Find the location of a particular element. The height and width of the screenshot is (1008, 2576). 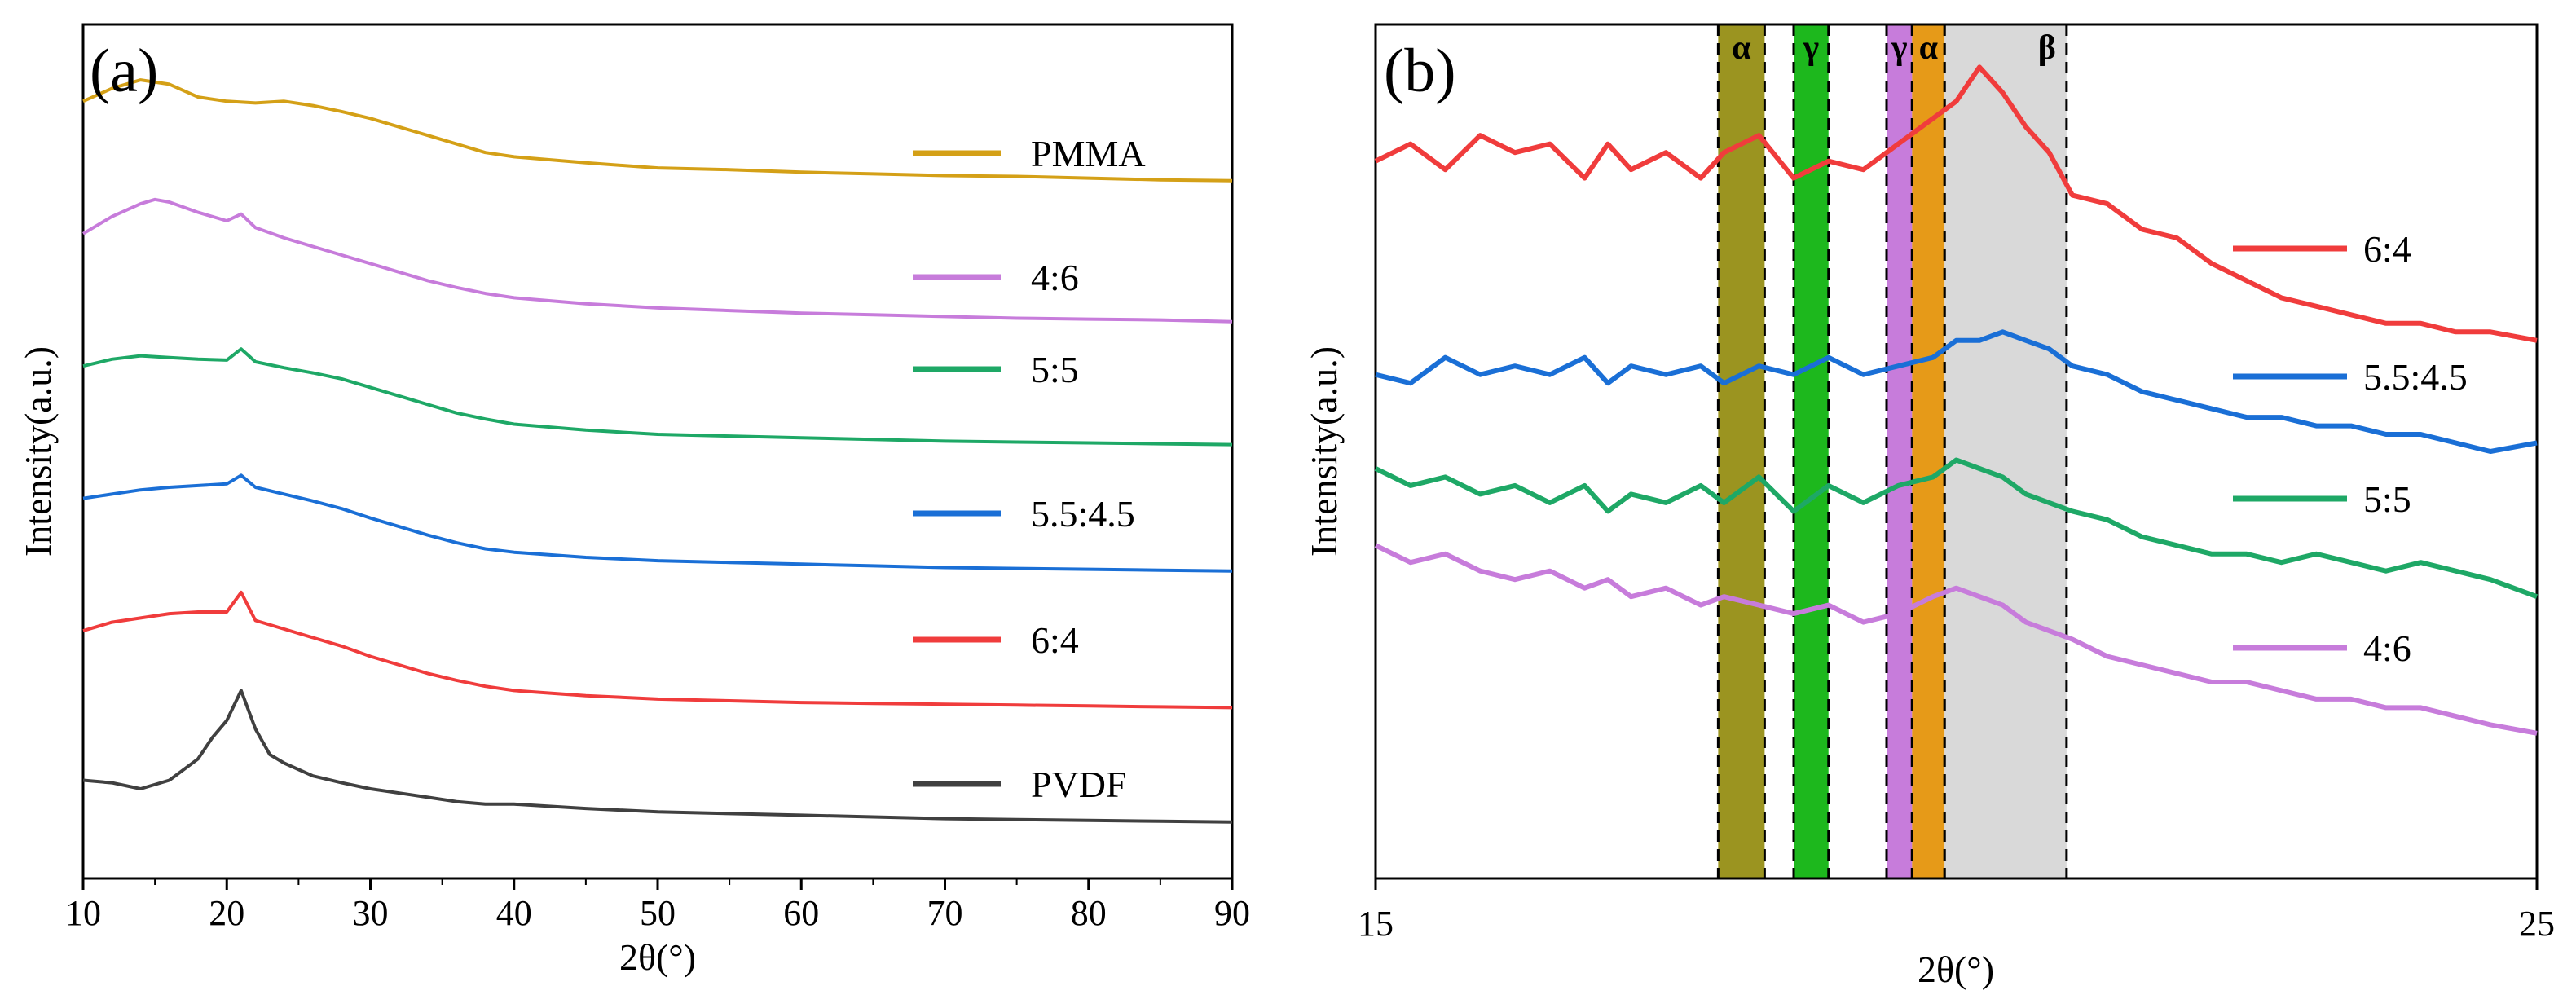

x-tick-label-60: 60 is located at coordinates (801, 913).